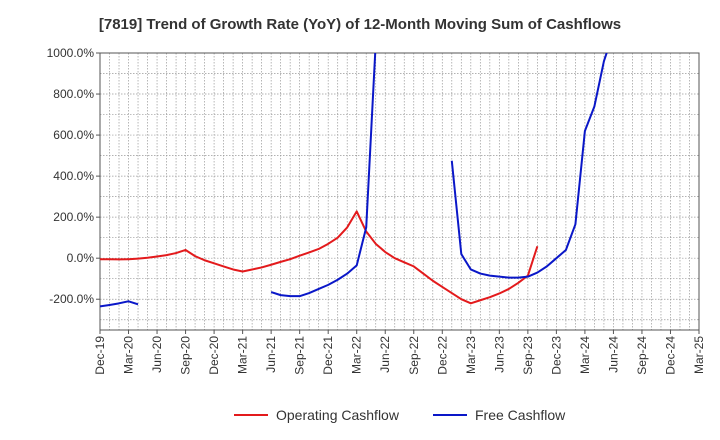 This screenshot has height=440, width=720. What do you see at coordinates (73, 217) in the screenshot?
I see `y-tick-label: 200.0%` at bounding box center [73, 217].